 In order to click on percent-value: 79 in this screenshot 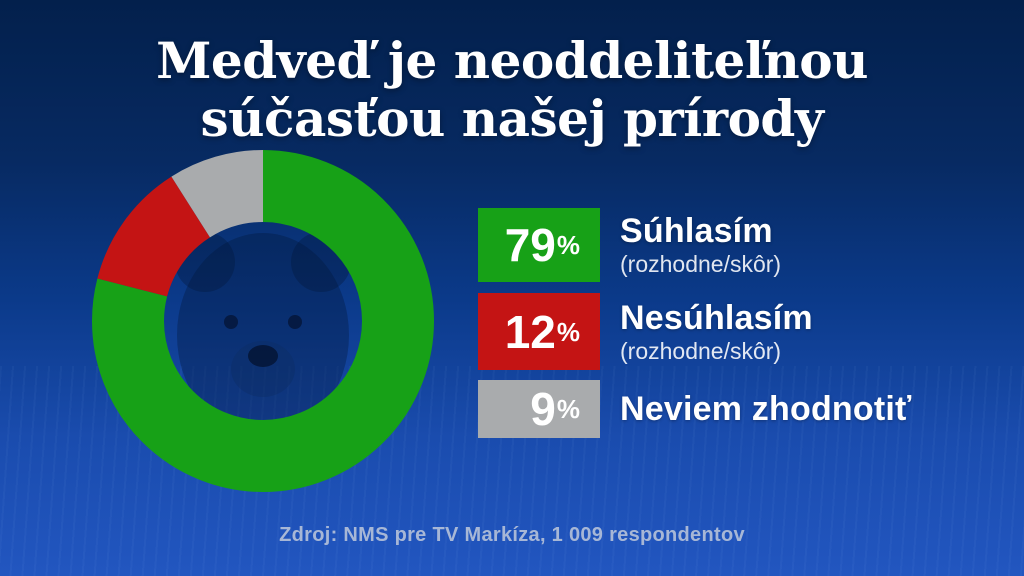, I will do `click(530, 245)`.